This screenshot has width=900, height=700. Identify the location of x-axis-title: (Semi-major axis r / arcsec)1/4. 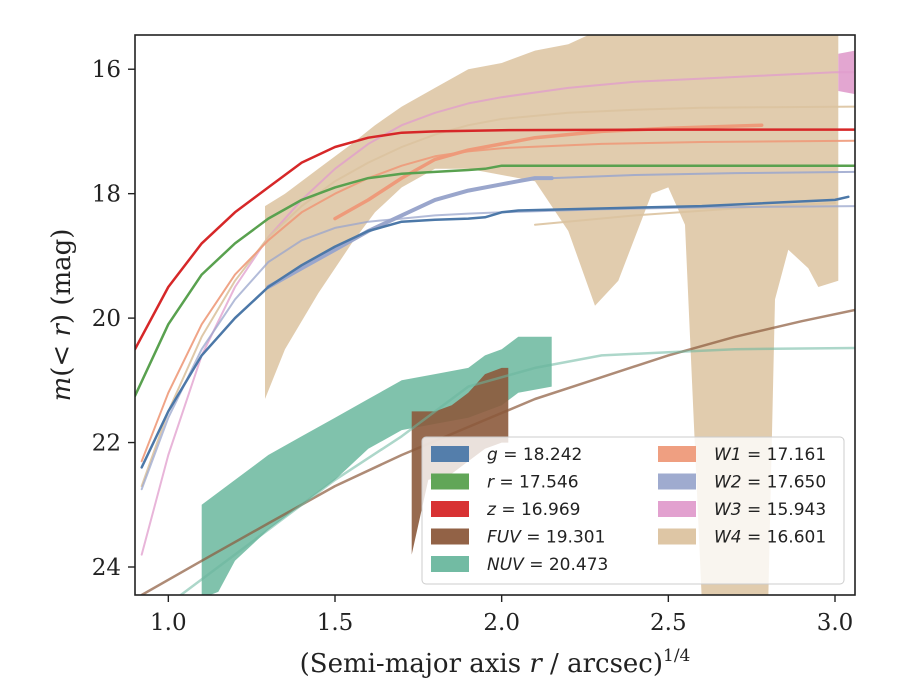
(495, 662).